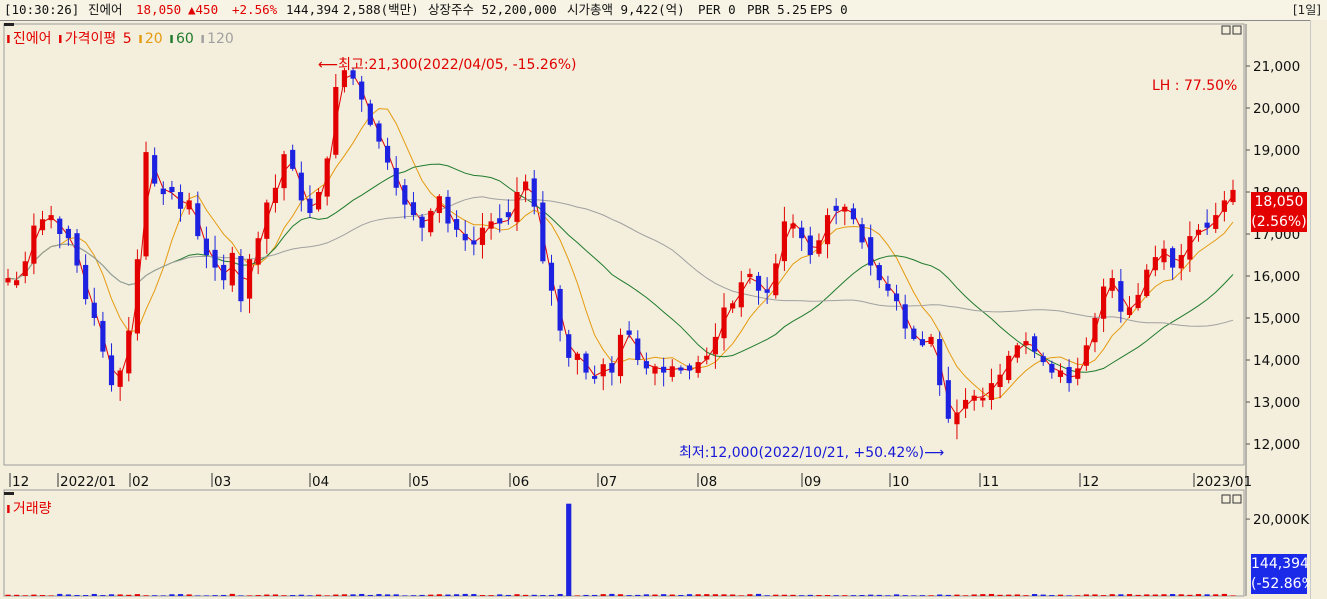 The height and width of the screenshot is (599, 1327). What do you see at coordinates (220, 39) in the screenshot?
I see `legend-ma120: 120` at bounding box center [220, 39].